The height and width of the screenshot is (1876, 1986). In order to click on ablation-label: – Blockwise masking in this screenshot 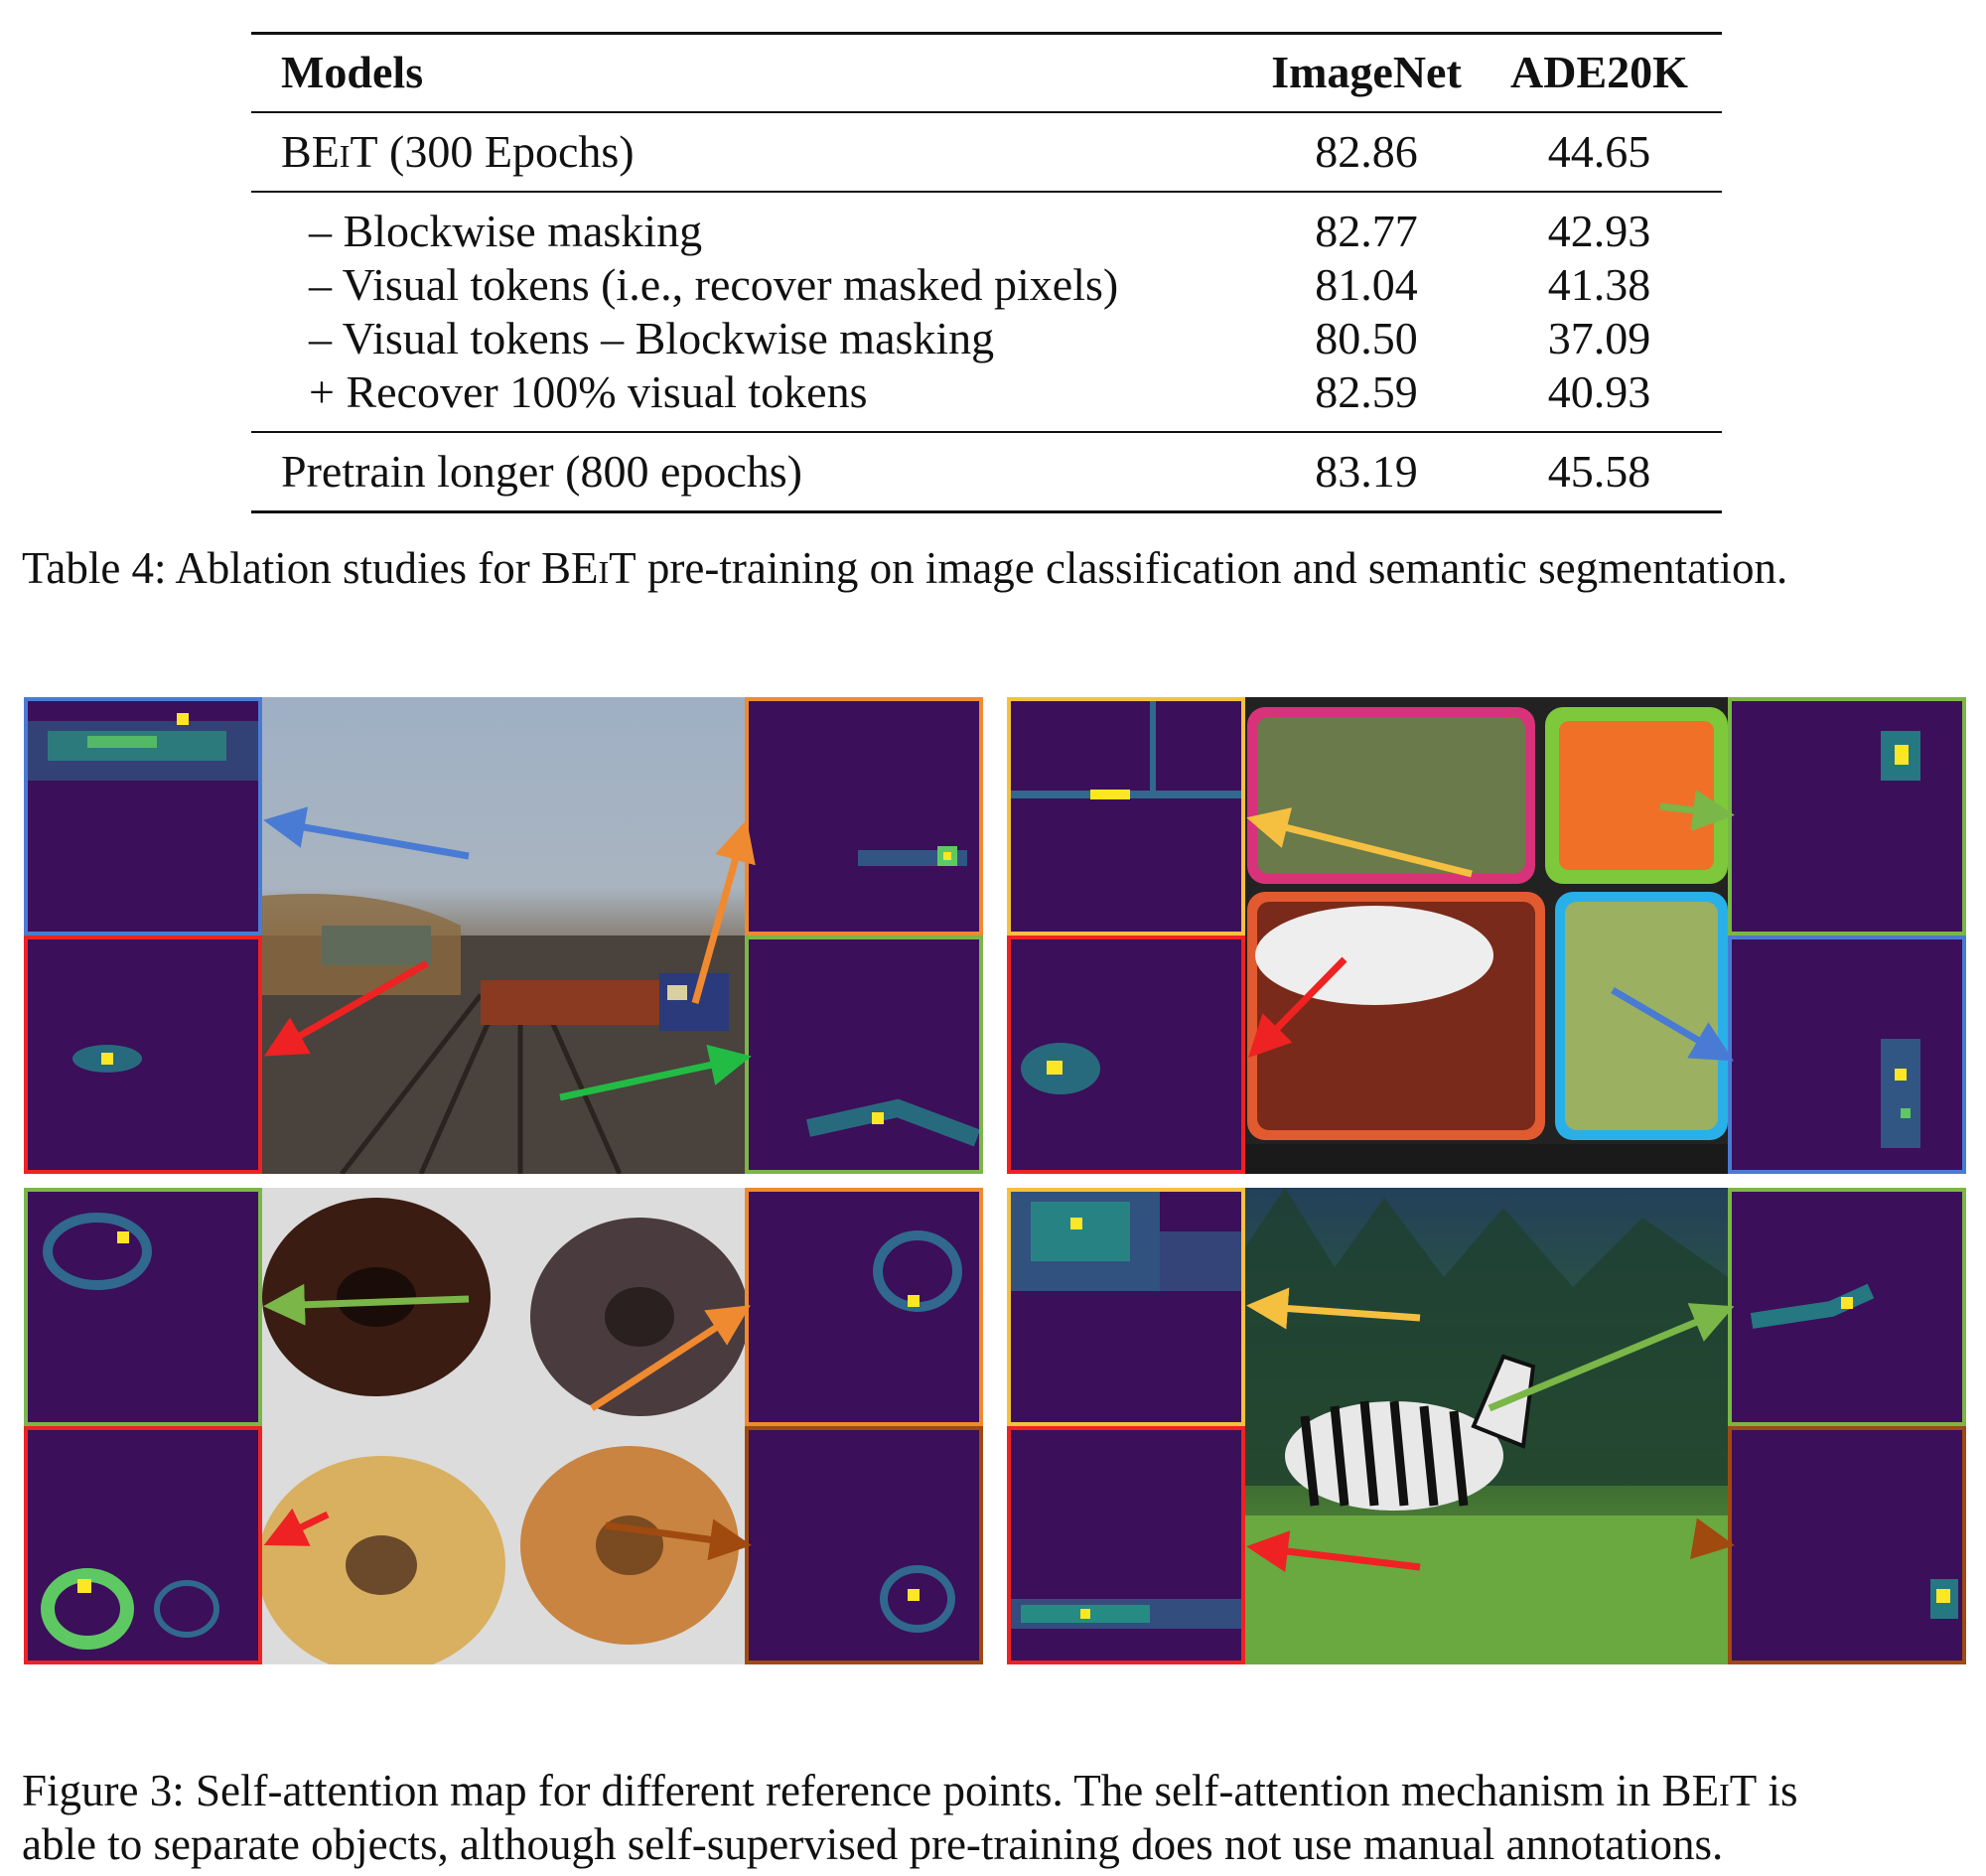, I will do `click(506, 231)`.